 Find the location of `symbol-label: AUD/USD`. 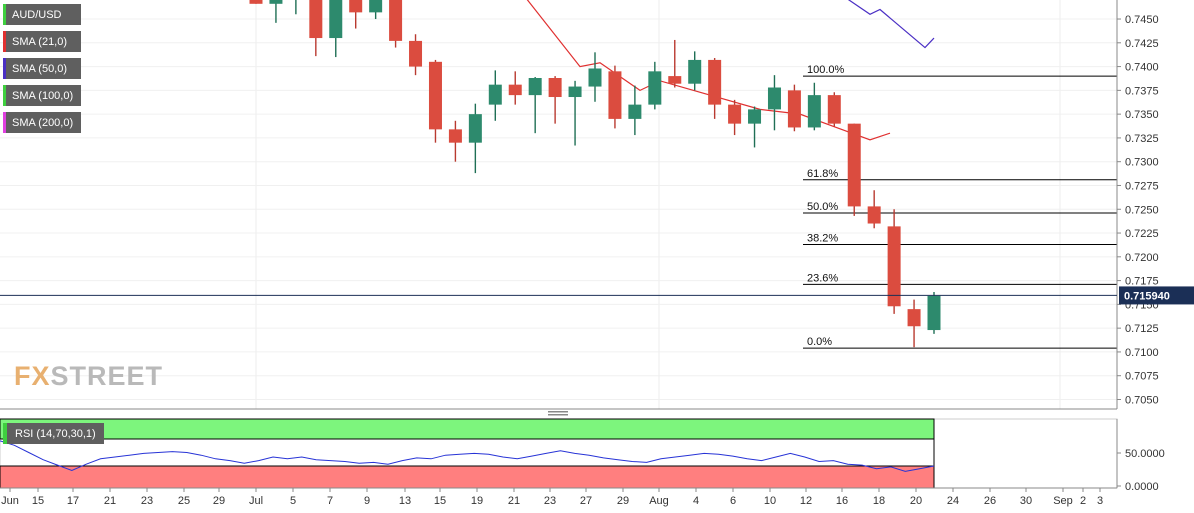

symbol-label: AUD/USD is located at coordinates (37, 14).